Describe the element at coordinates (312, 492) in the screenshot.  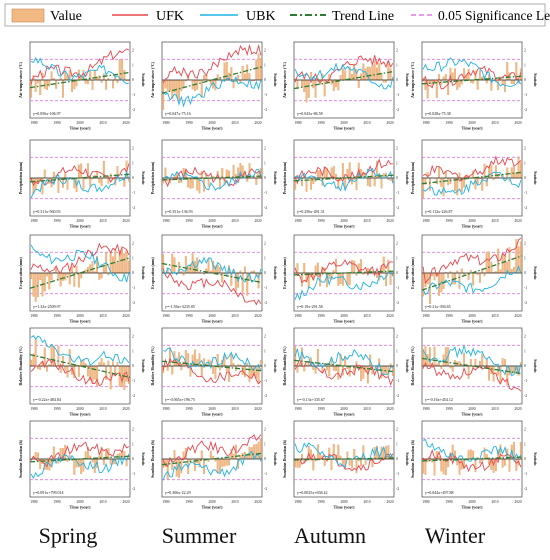
I see `trend-equation: y=0.0025x+658.42` at that location.